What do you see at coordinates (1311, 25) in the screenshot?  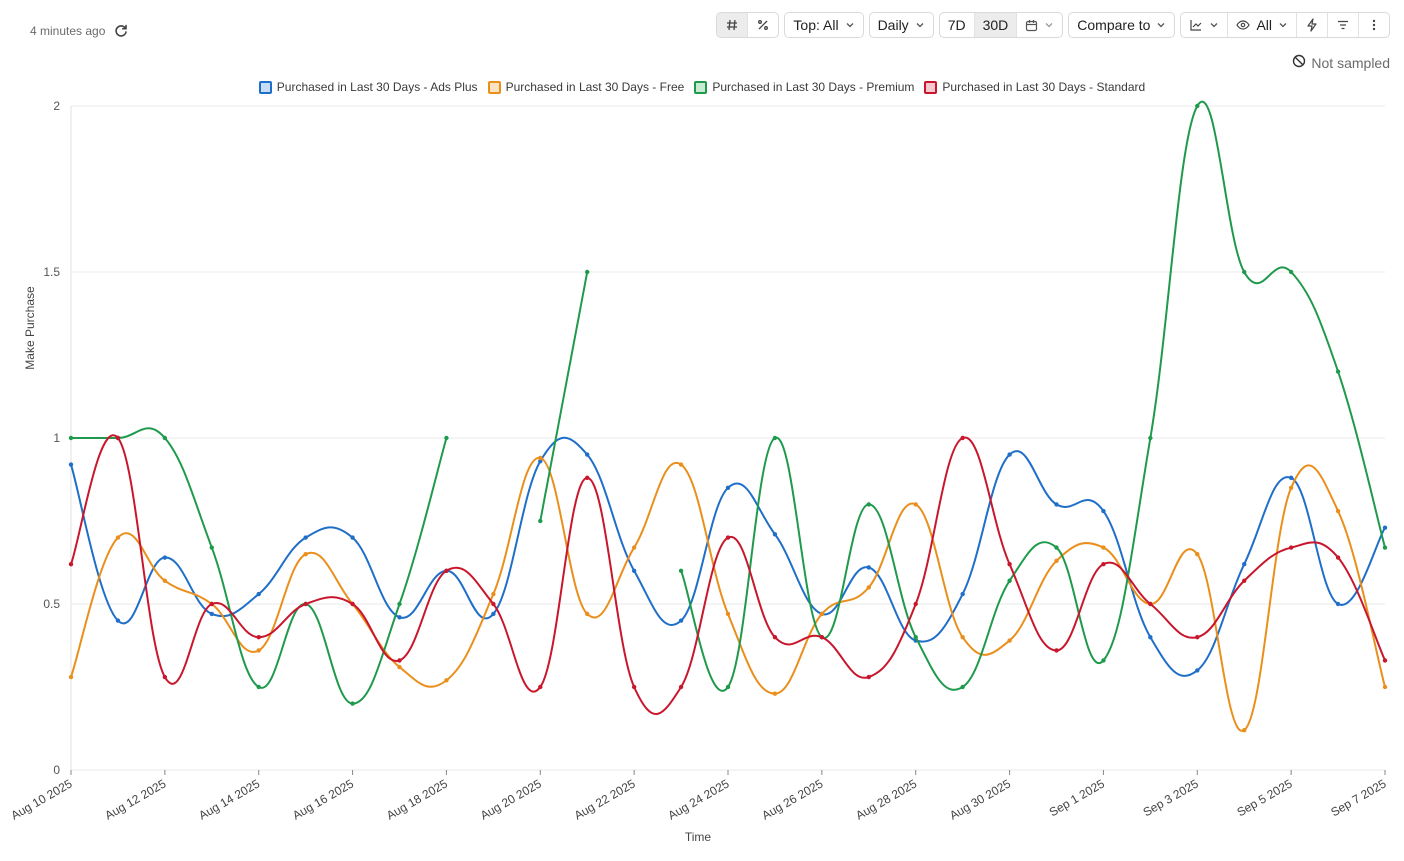 I see `insights-button` at bounding box center [1311, 25].